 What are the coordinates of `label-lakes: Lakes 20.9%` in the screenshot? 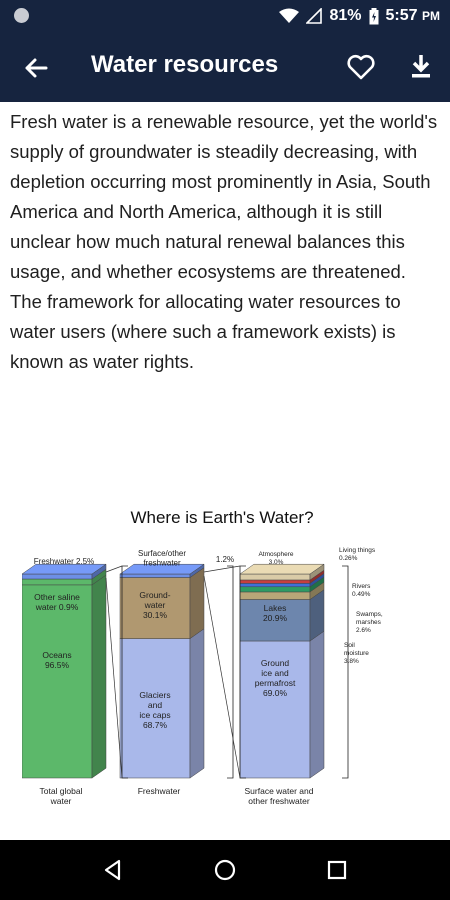 It's located at (275, 613).